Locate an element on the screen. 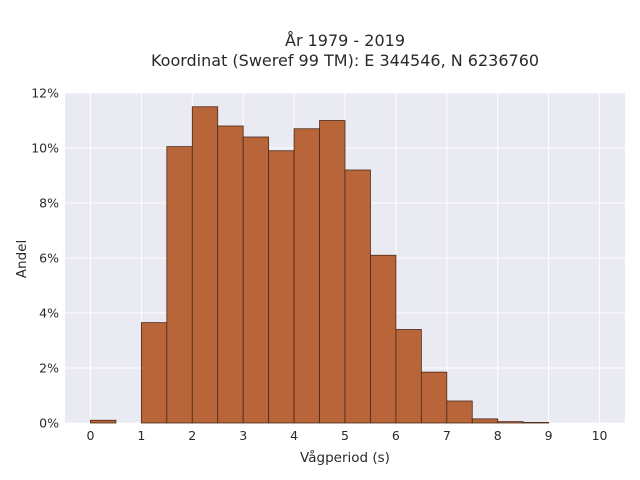 This screenshot has height=480, width=640. y-axis-label: Andel is located at coordinates (22, 259).